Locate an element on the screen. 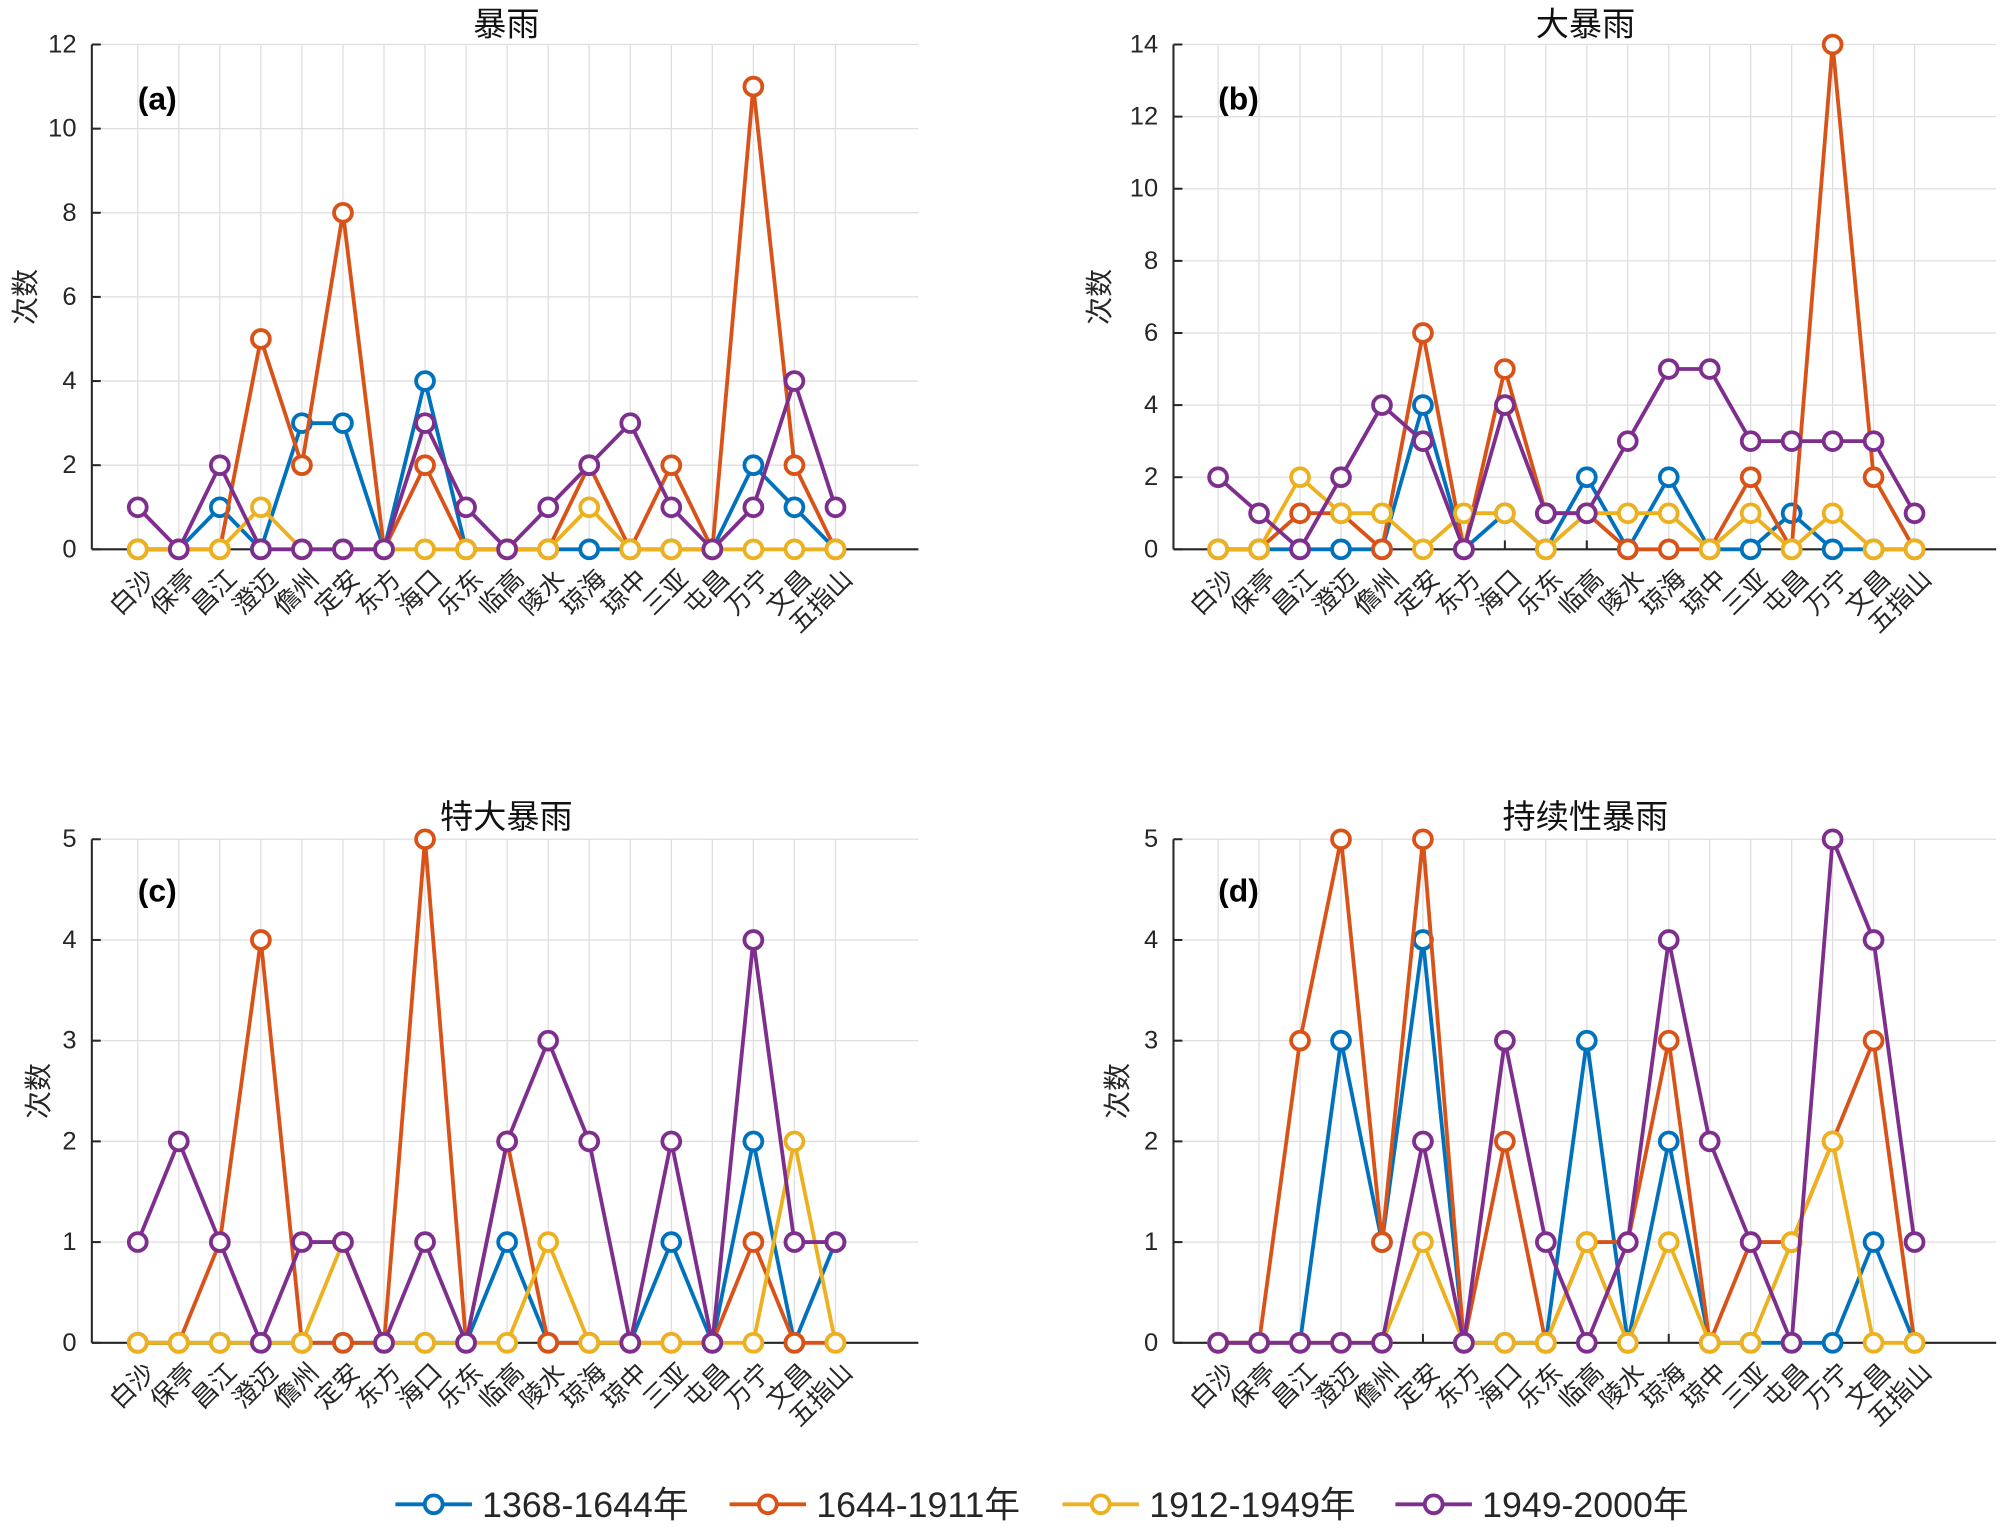 Image resolution: width=2000 pixels, height=1531 pixels. y-tick-label: 6 is located at coordinates (1151, 333).